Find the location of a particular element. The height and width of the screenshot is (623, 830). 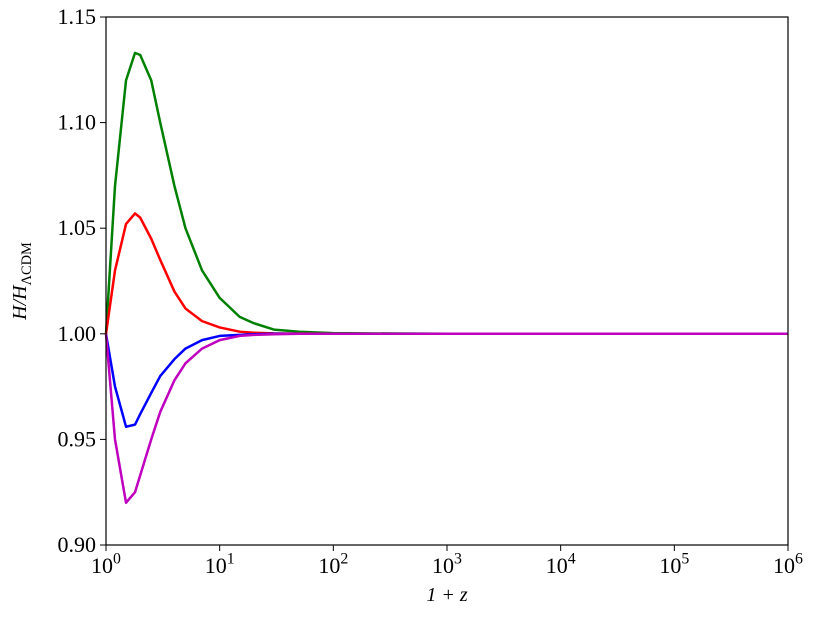

x-tick-label: 10⁰ is located at coordinates (106, 564).